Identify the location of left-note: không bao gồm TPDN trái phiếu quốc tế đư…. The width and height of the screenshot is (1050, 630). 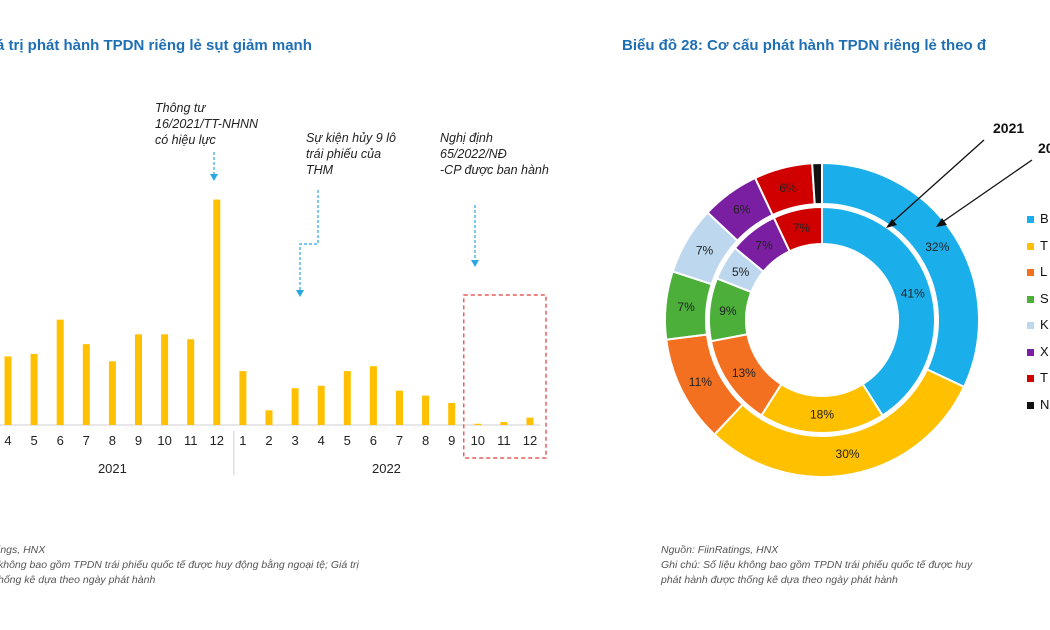
(179, 572).